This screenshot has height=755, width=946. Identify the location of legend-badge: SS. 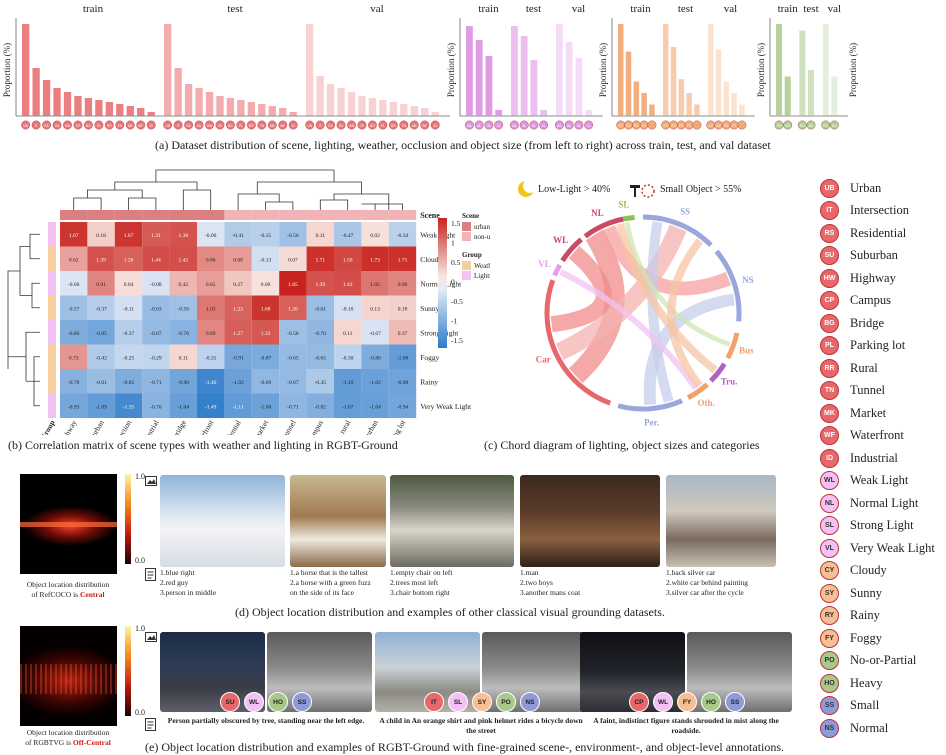
(829, 705).